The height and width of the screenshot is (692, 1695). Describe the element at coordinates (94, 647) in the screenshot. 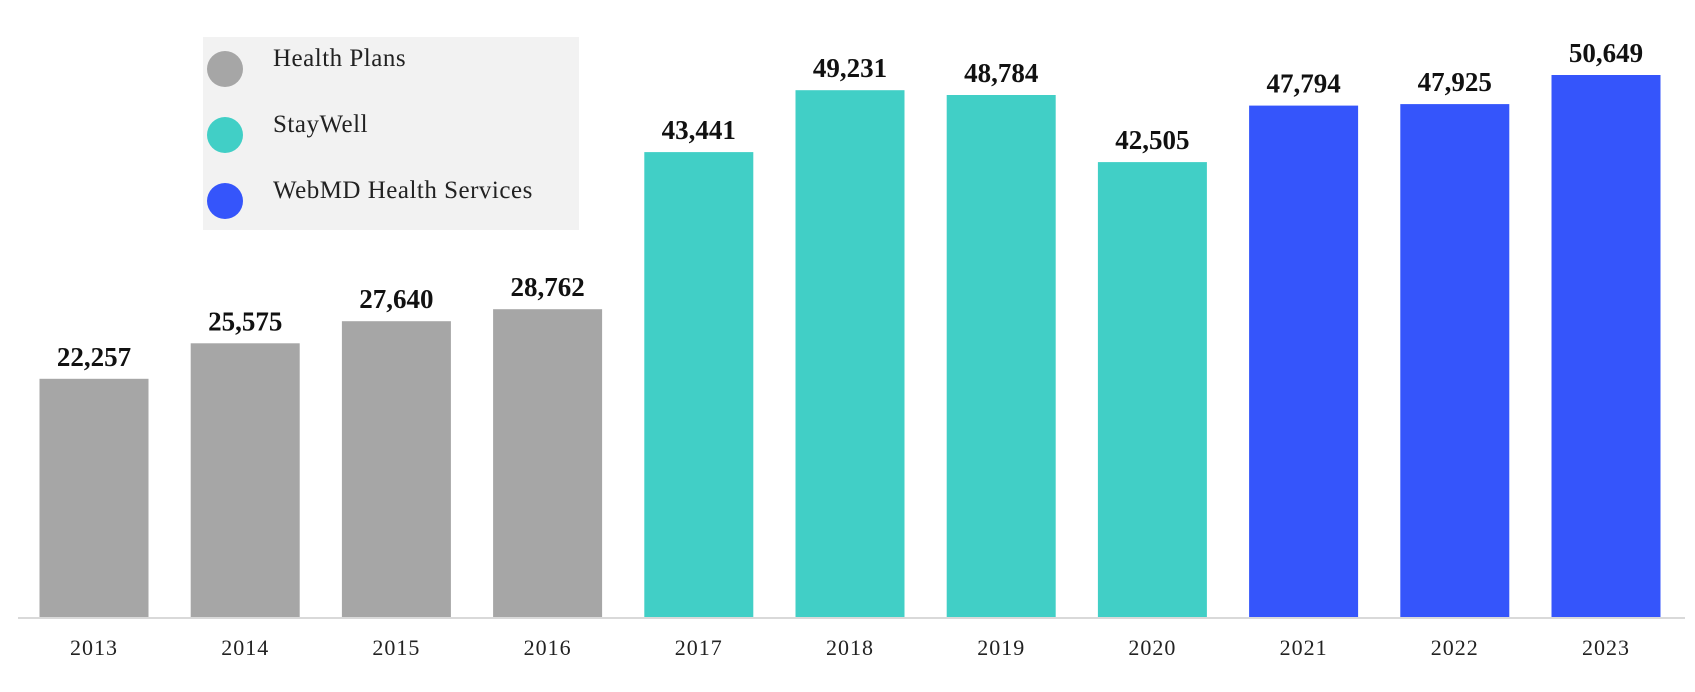

I see `tick-label-2013: 2013` at that location.